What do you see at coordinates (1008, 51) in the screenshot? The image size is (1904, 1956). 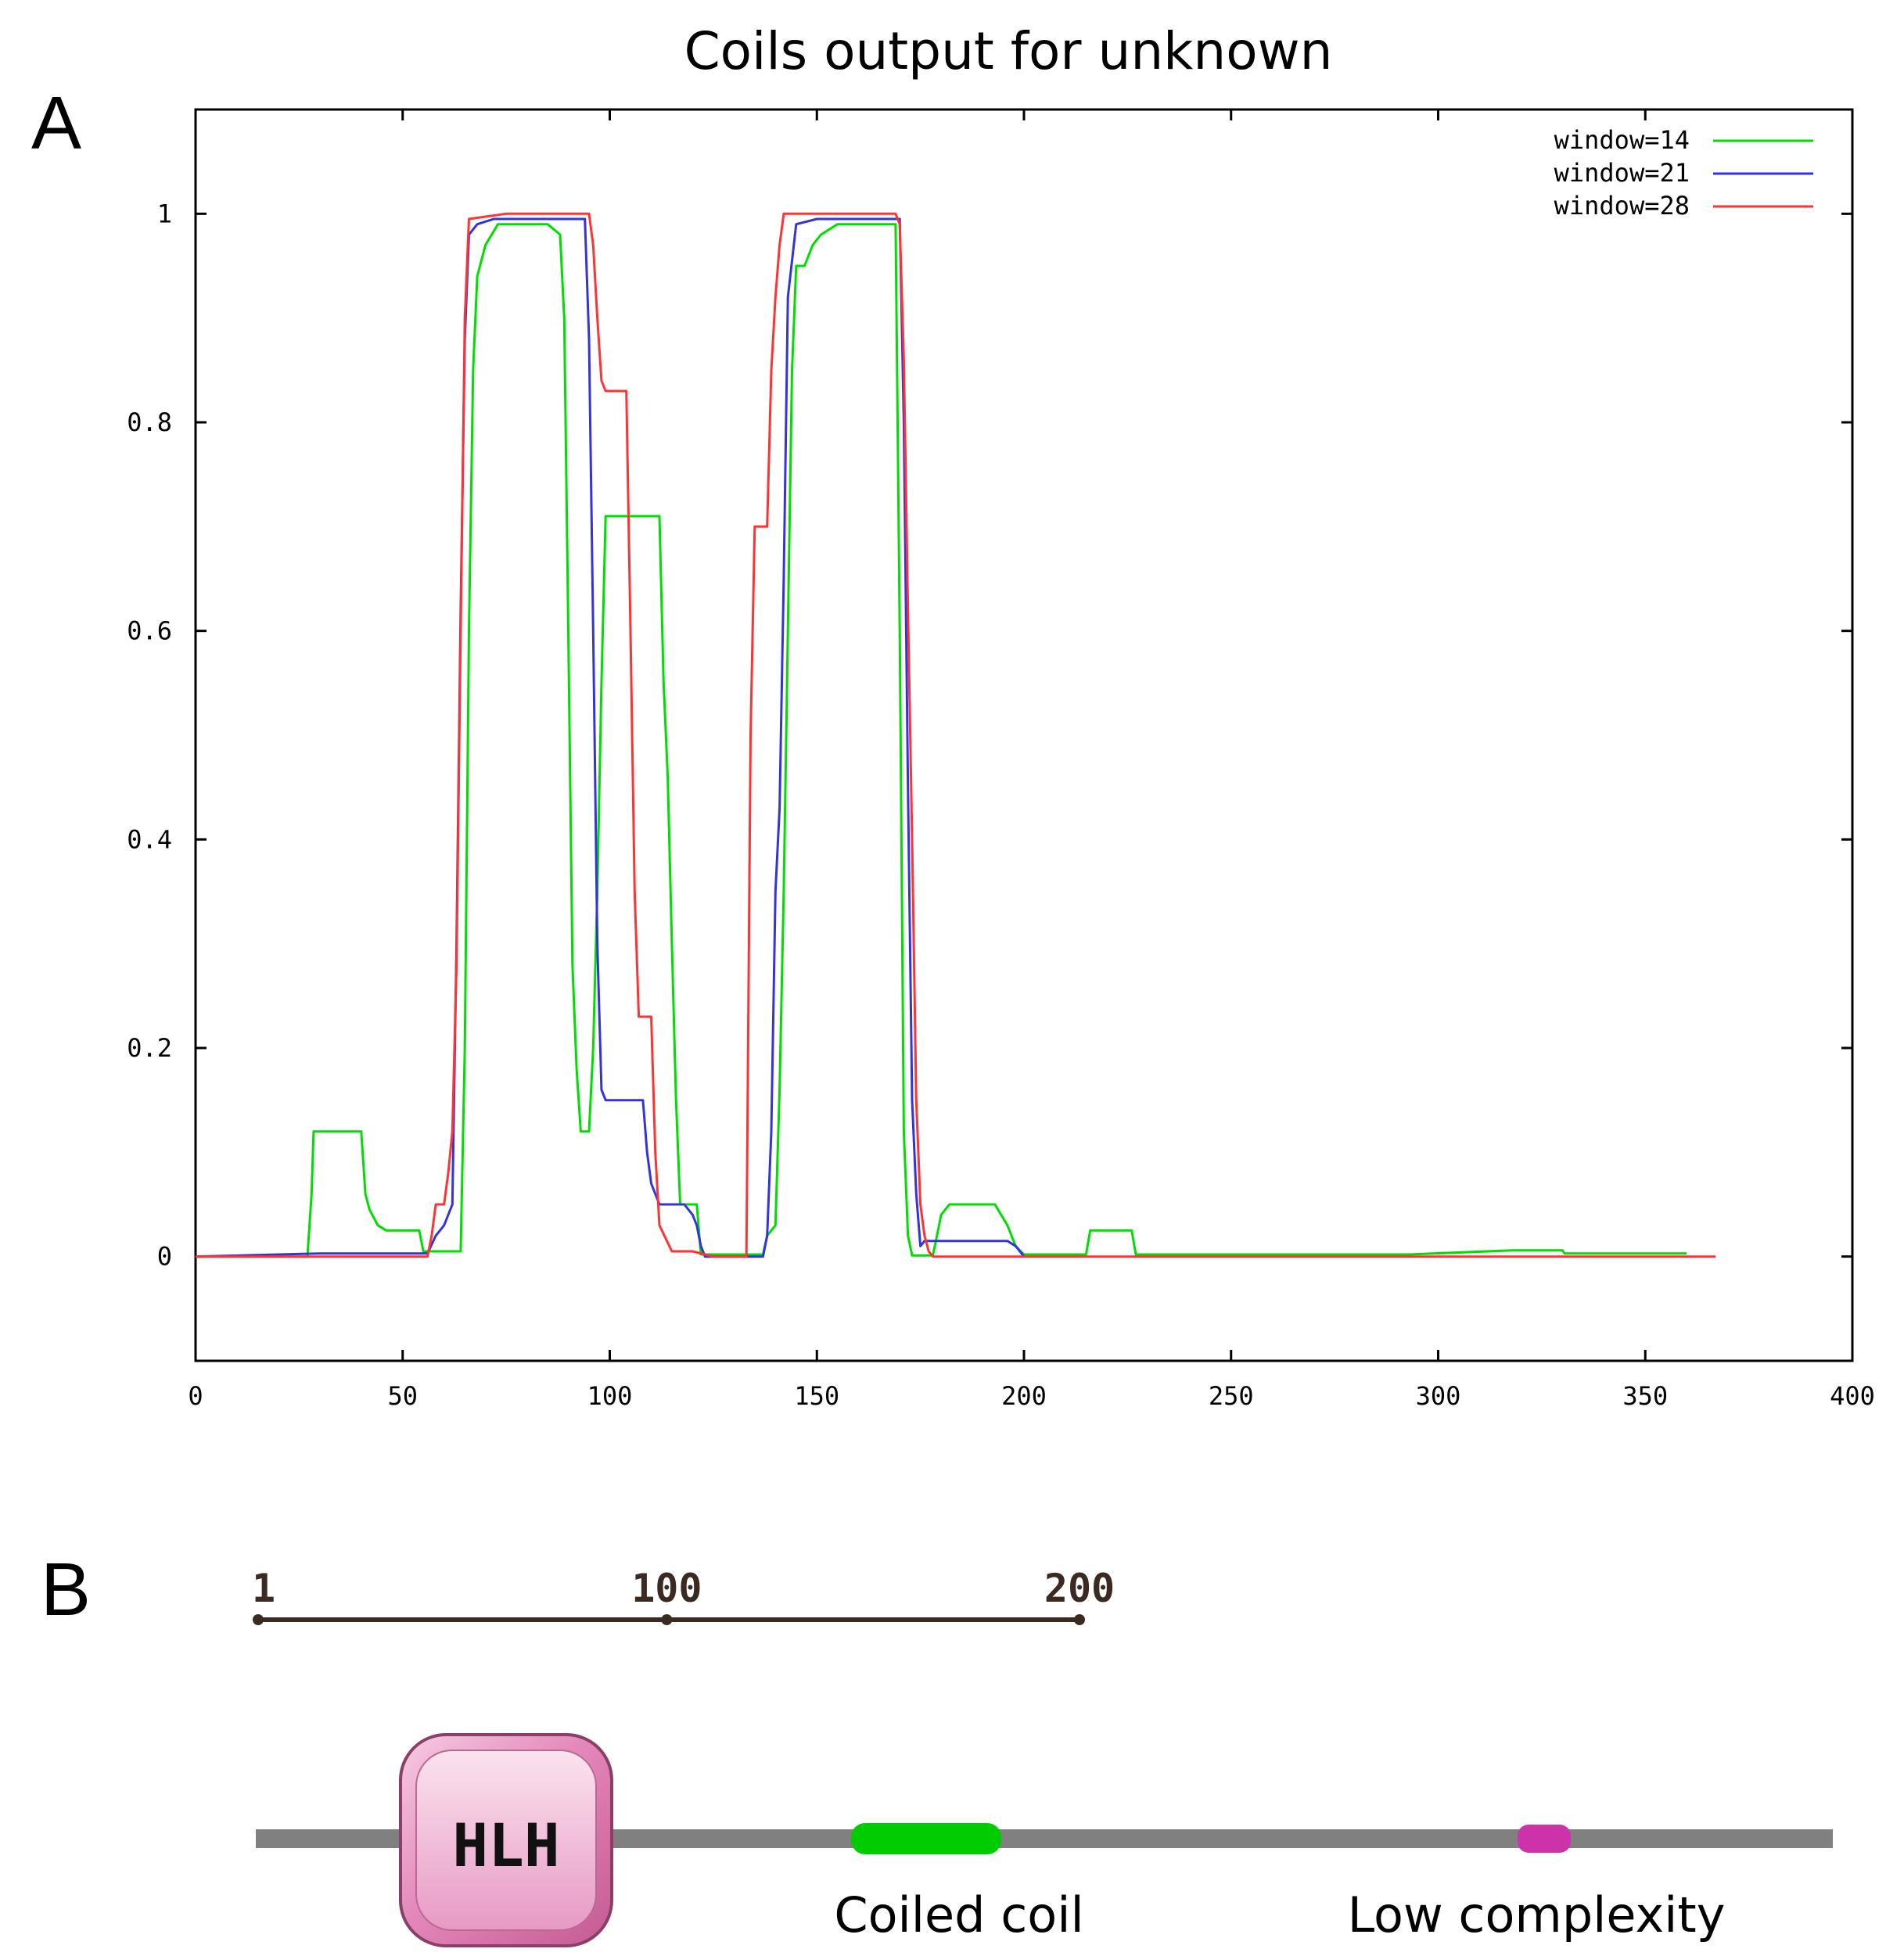 I see `chart-title: Coils output for unknown` at bounding box center [1008, 51].